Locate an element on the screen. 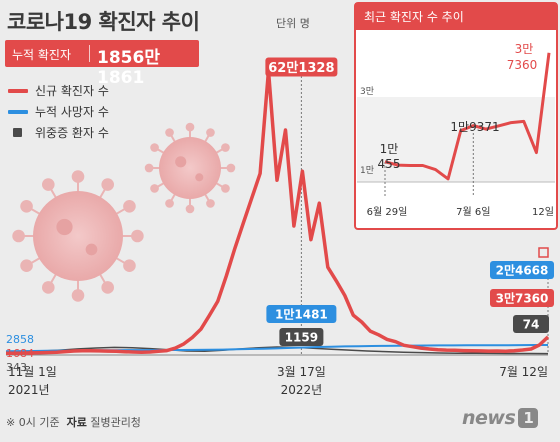 The image size is (560, 442). legend: 신규 확진자 수 누적 사망자 수 위중증 환자 수 is located at coordinates (58, 113).